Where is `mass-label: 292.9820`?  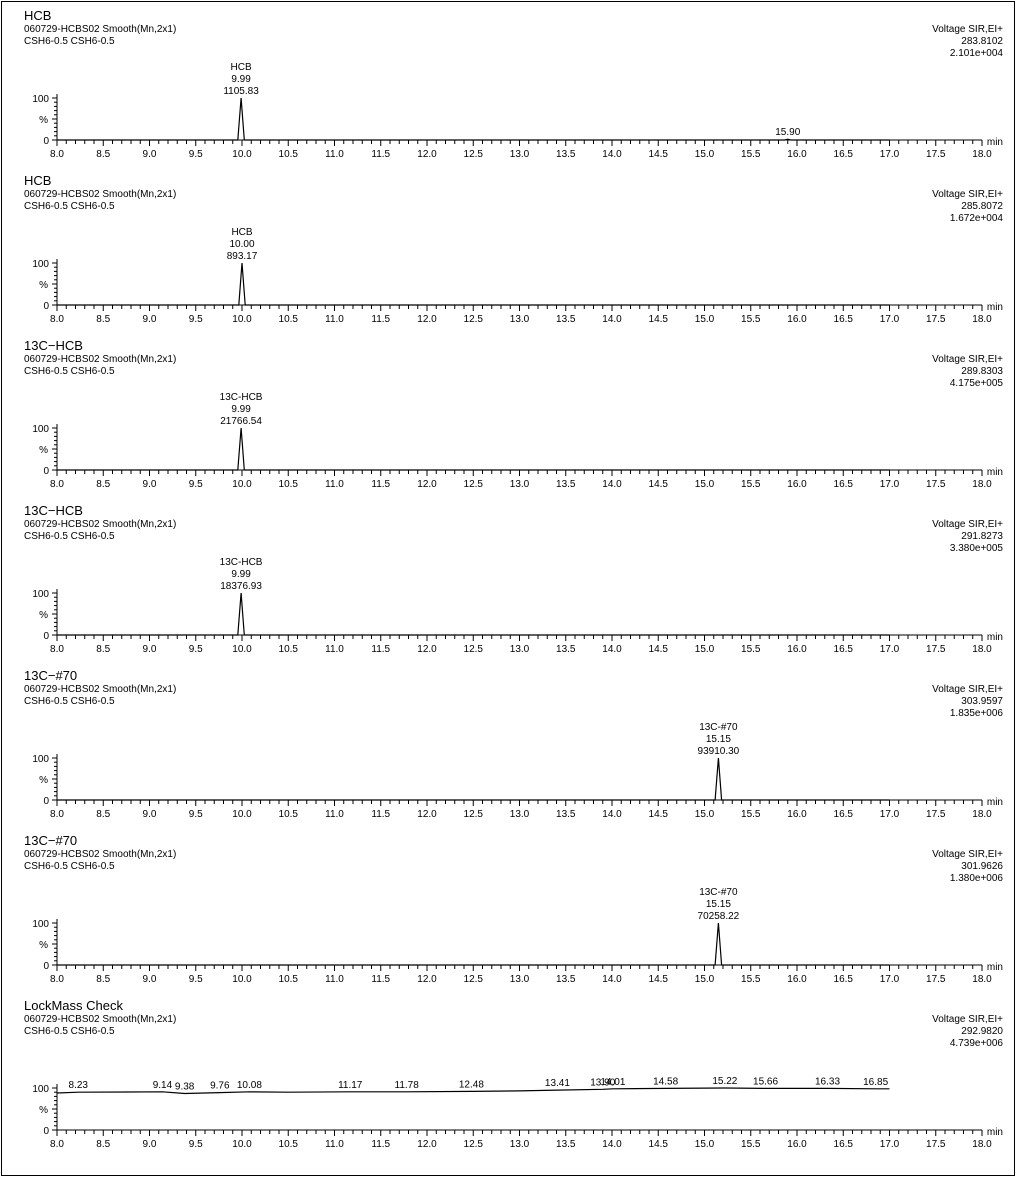 mass-label: 292.9820 is located at coordinates (982, 1031).